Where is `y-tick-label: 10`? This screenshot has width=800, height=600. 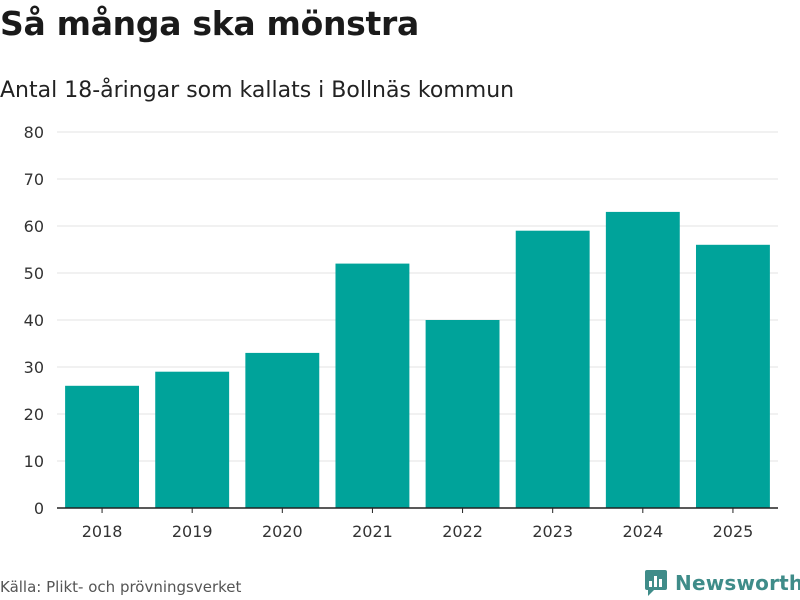 y-tick-label: 10 is located at coordinates (34, 461).